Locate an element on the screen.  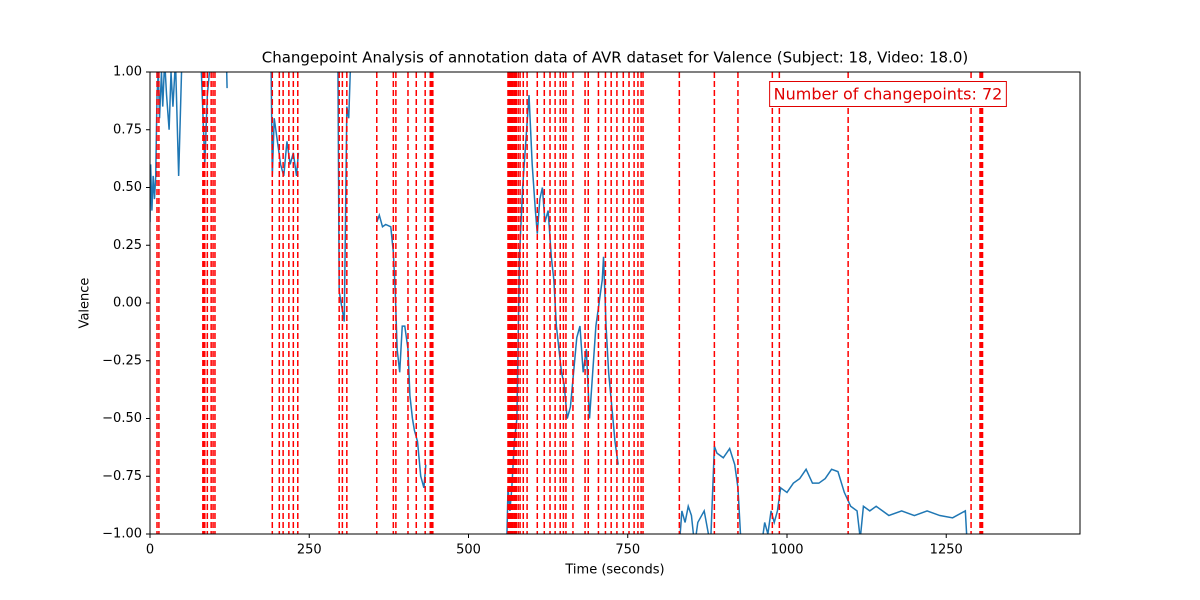
y-tick-label: −0.50 is located at coordinates (122, 418).